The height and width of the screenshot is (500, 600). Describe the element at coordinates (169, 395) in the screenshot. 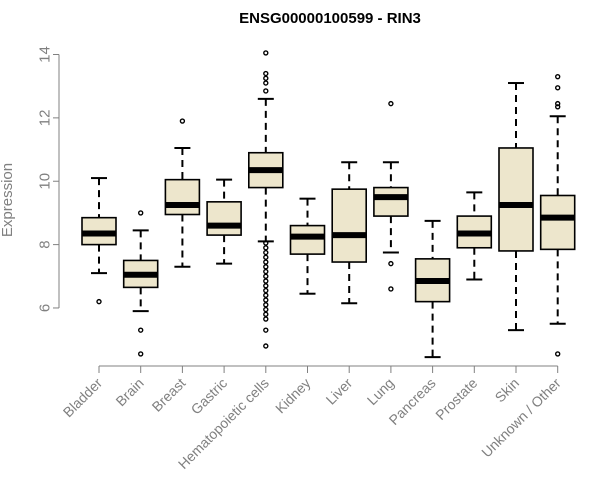

I see `x-tick-label: Breast` at that location.